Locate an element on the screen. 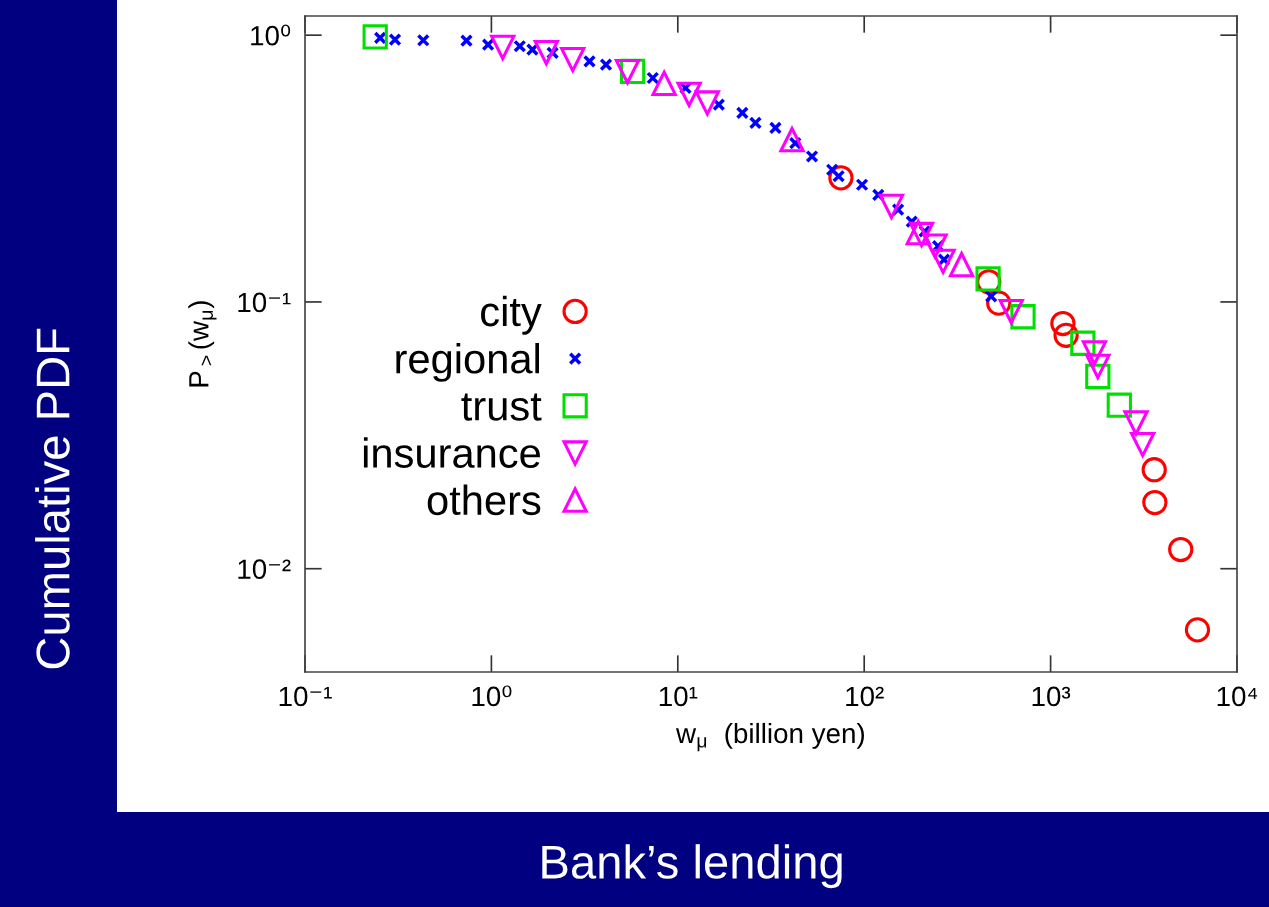  legend-label: regional is located at coordinates (468, 362).